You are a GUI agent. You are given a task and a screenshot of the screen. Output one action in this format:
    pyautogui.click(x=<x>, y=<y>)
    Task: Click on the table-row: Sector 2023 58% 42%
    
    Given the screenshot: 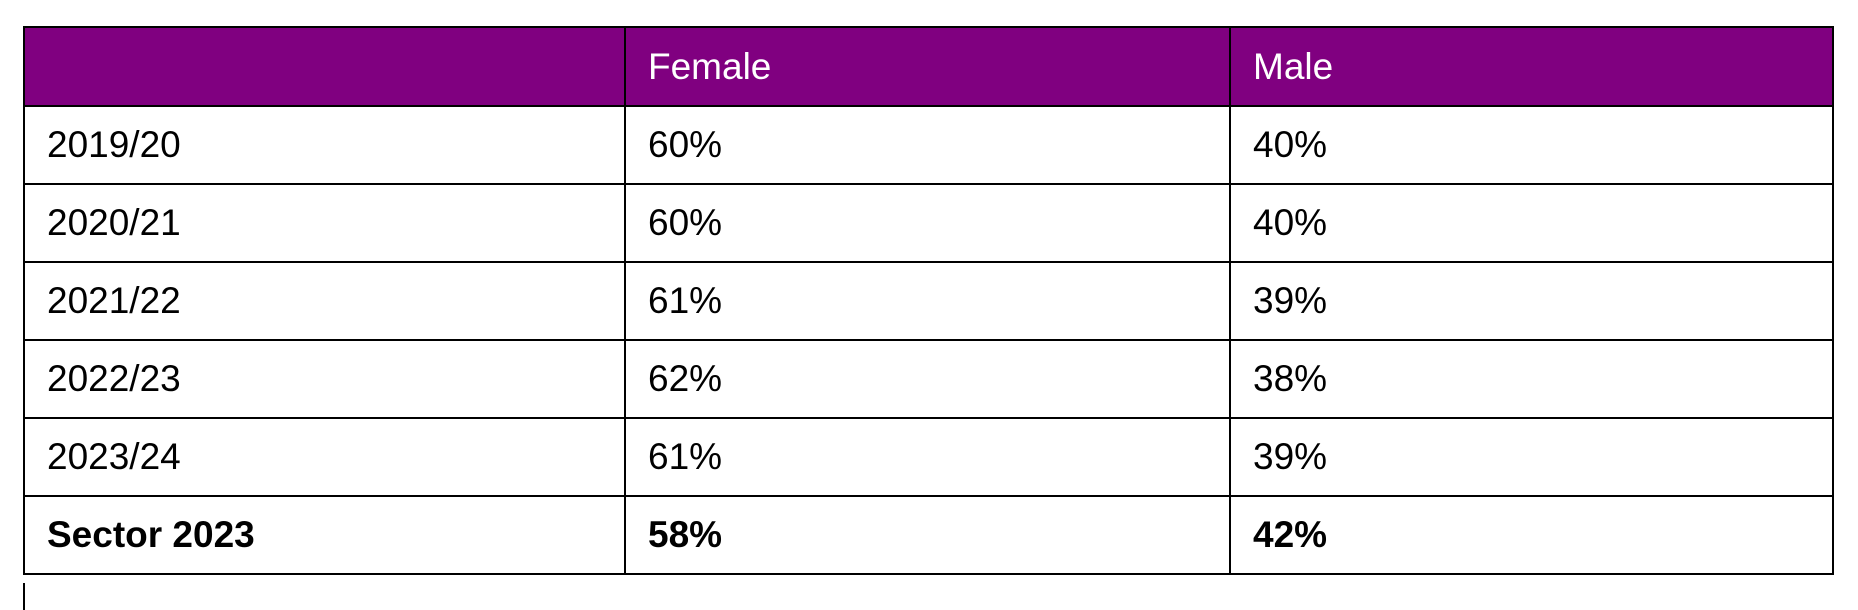 What is the action you would take?
    pyautogui.click(x=928, y=535)
    